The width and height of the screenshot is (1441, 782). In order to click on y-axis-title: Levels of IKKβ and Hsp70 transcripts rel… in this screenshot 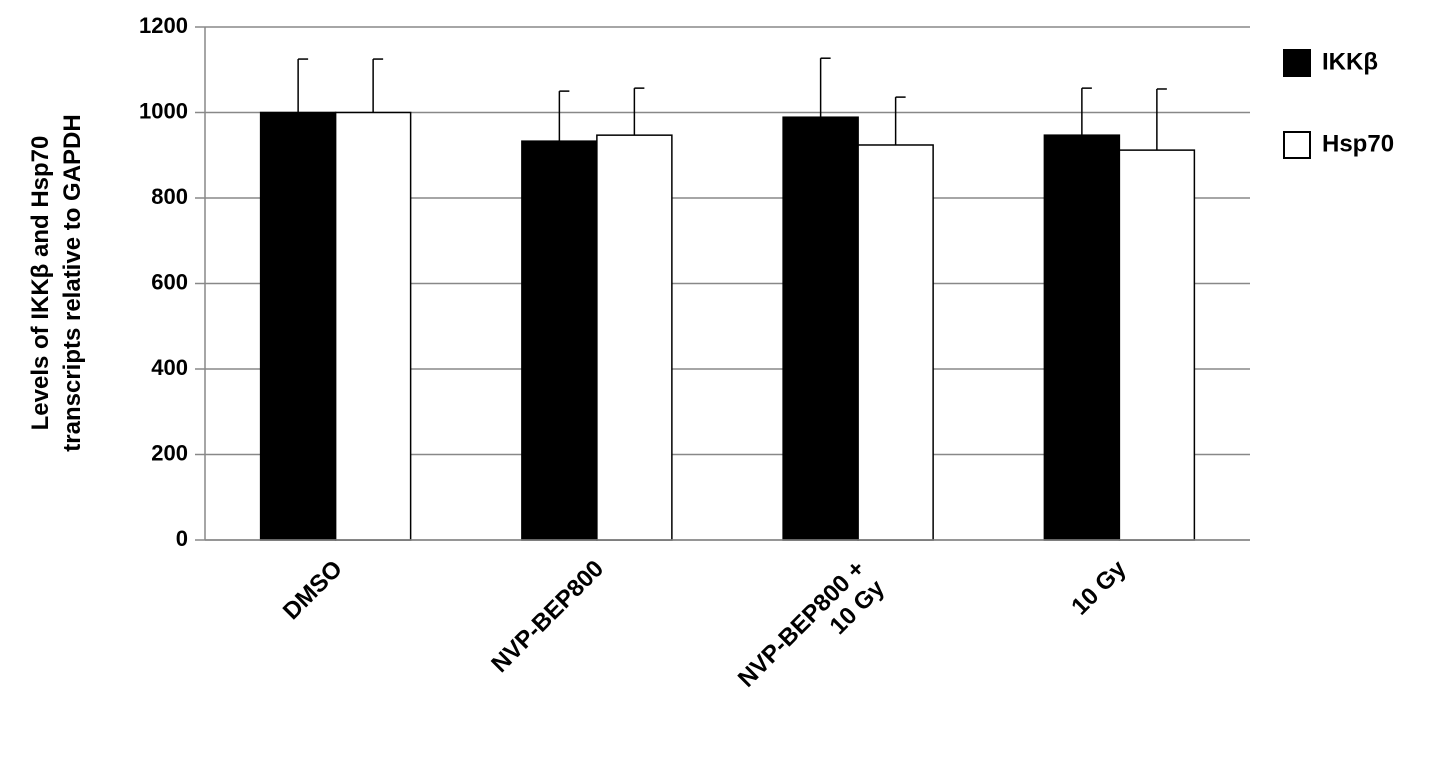, I will do `click(56, 282)`.